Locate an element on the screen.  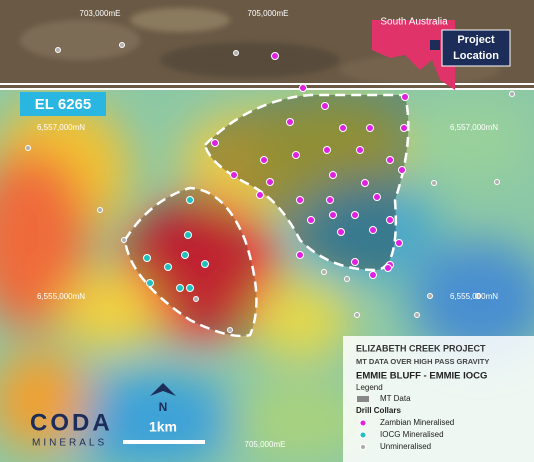
inset-label: Project is located at coordinates (476, 40).